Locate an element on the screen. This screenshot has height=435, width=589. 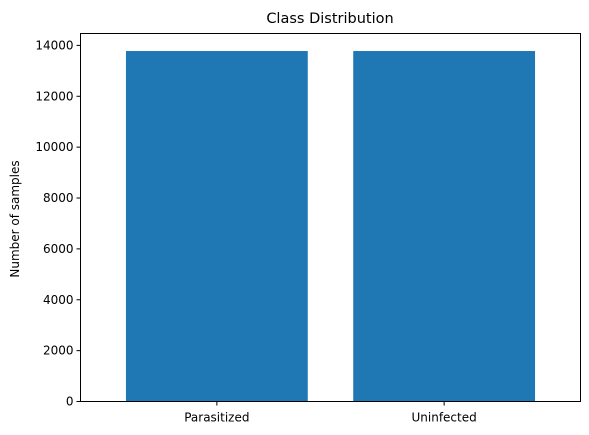
x-tick-label: Uninfected is located at coordinates (444, 418).